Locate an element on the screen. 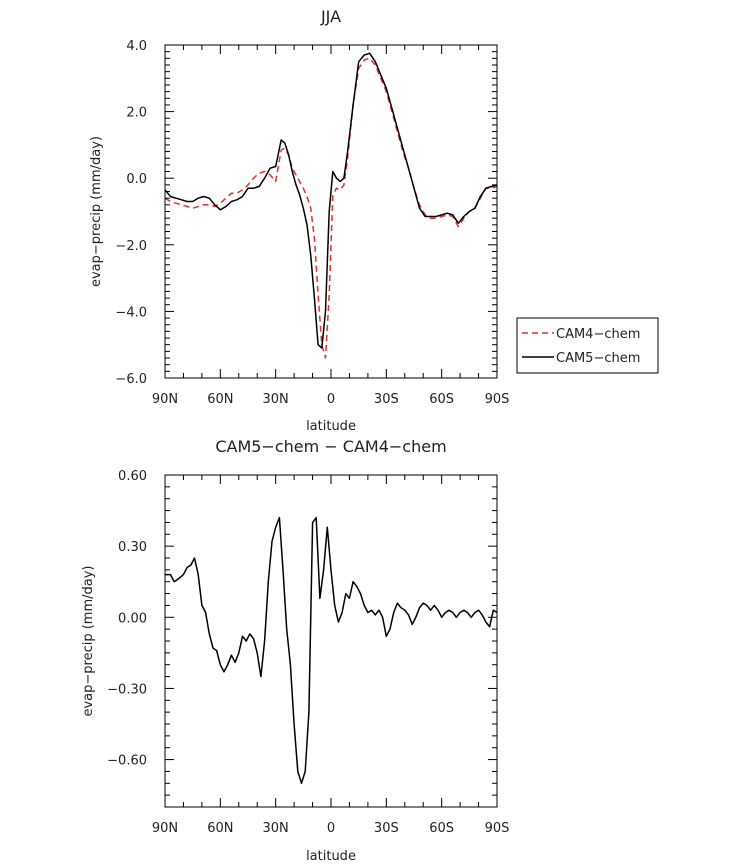 The image size is (733, 866). legend-box is located at coordinates (587, 345).